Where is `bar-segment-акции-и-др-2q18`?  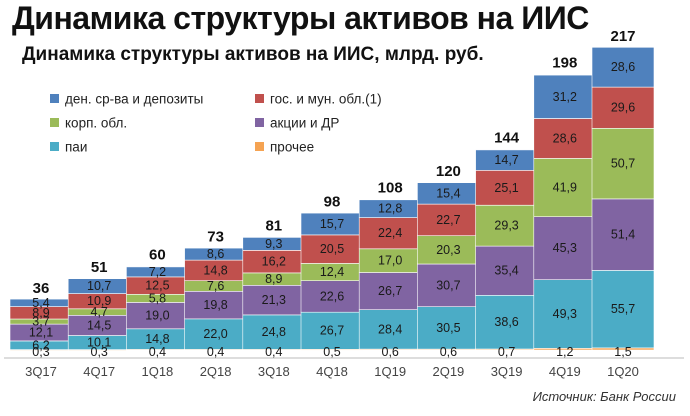 bar-segment-акции-и-др-2q18 is located at coordinates (215, 305).